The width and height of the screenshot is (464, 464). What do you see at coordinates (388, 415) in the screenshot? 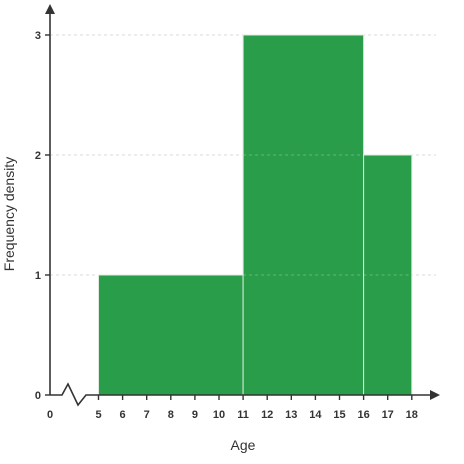
I see `x-tick-label-17: 17` at bounding box center [388, 415].